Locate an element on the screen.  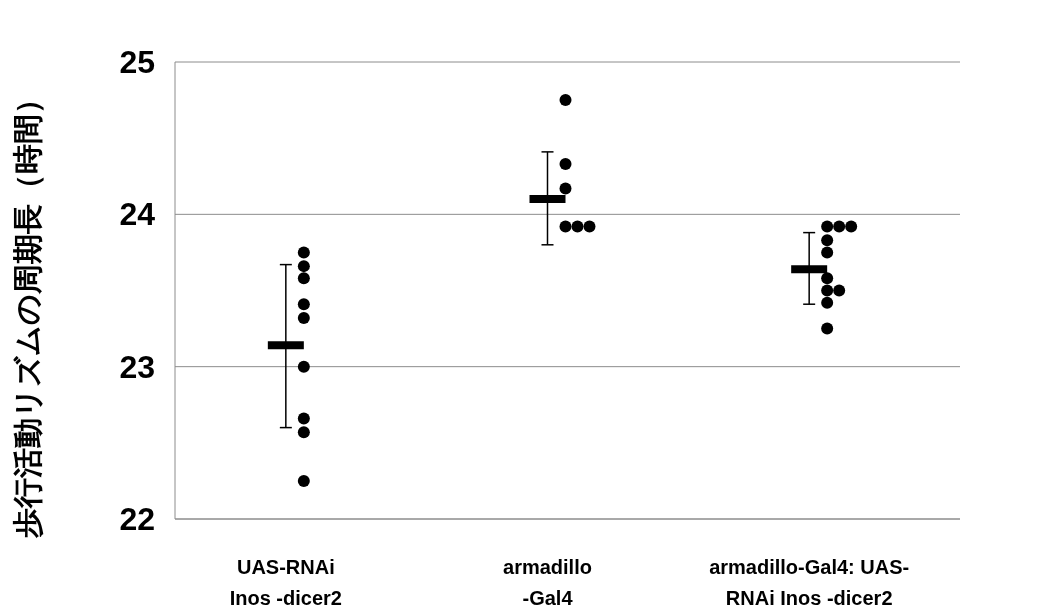
x-tick-label: UAS-RNAi Inos -dicer2 is located at coordinates (285, 582).